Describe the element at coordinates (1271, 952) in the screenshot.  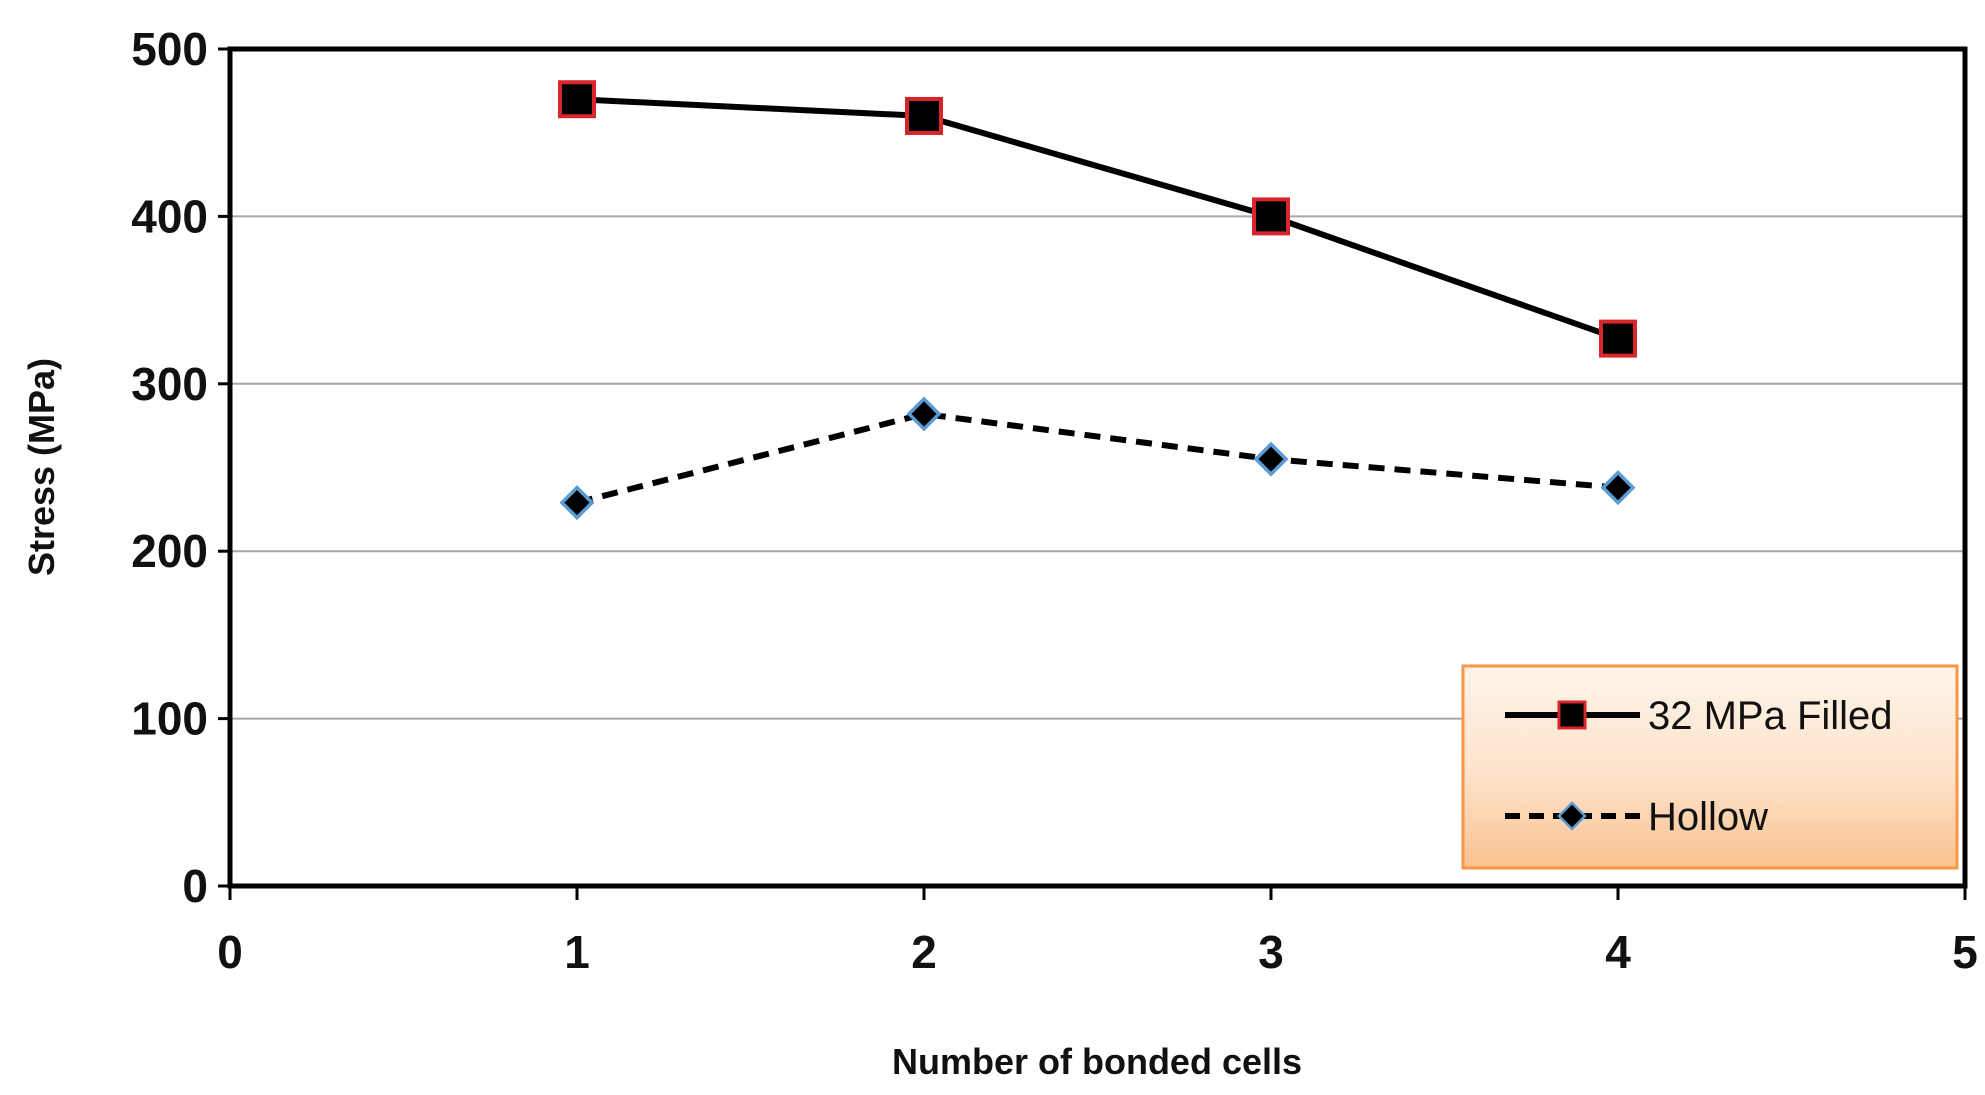
I see `x-tick-label-3: 3` at that location.